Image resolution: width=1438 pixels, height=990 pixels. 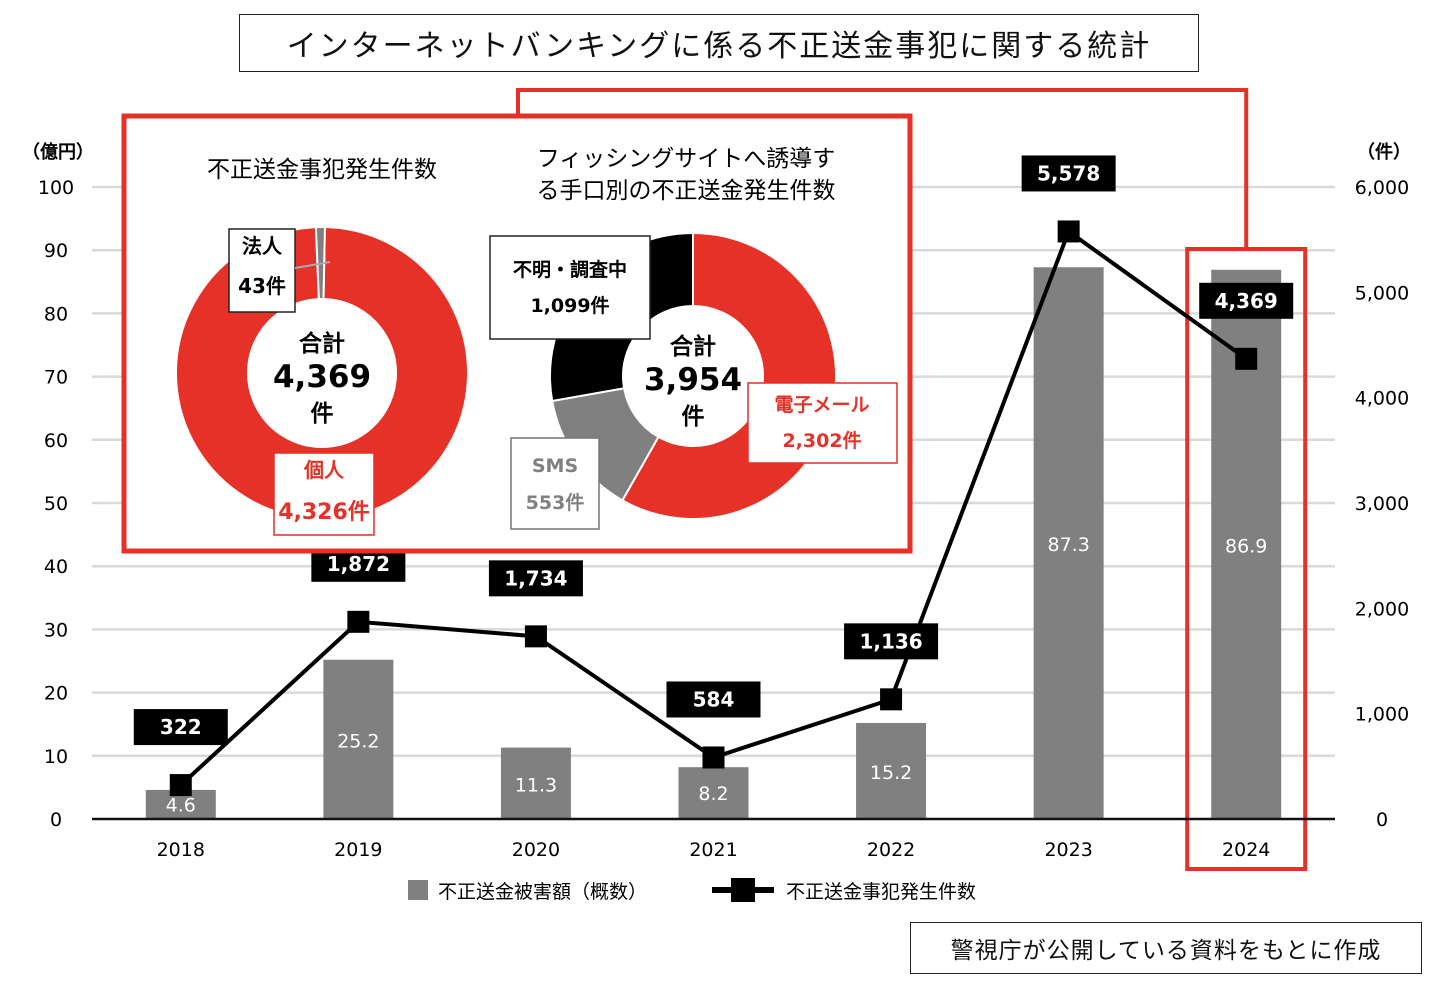 I want to click on y-left-unit: （億円）, so click(x=58, y=152).